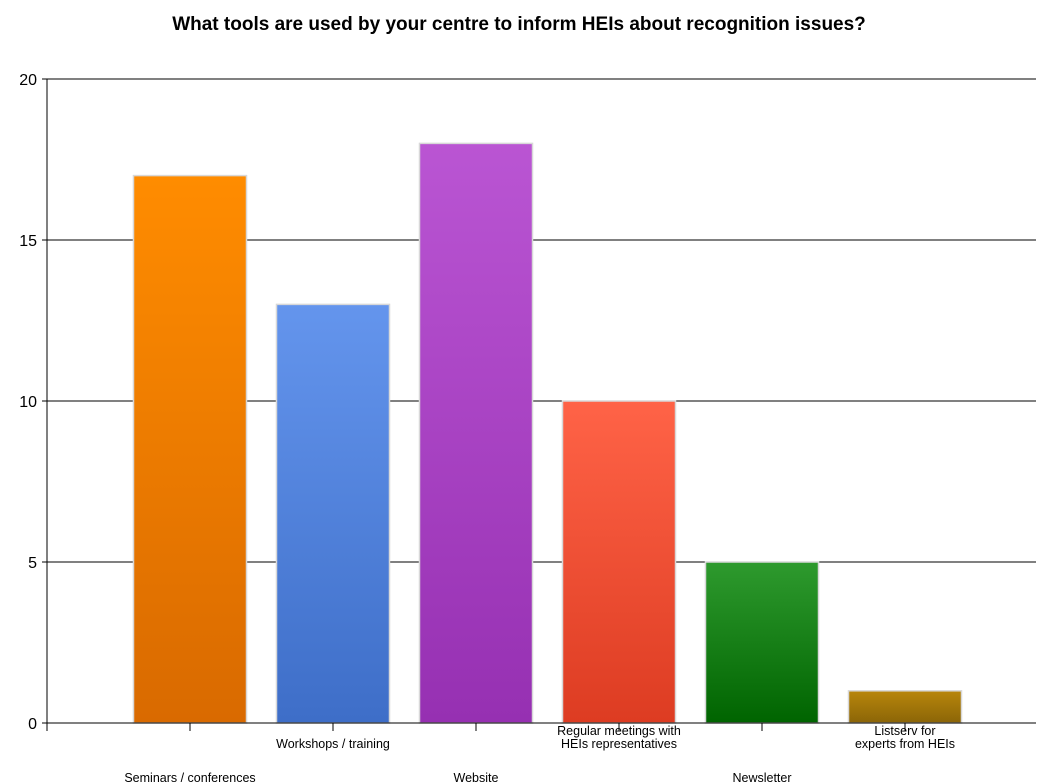 The height and width of the screenshot is (784, 1038). Describe the element at coordinates (28, 402) in the screenshot. I see `y-tick-label-10: 10` at that location.